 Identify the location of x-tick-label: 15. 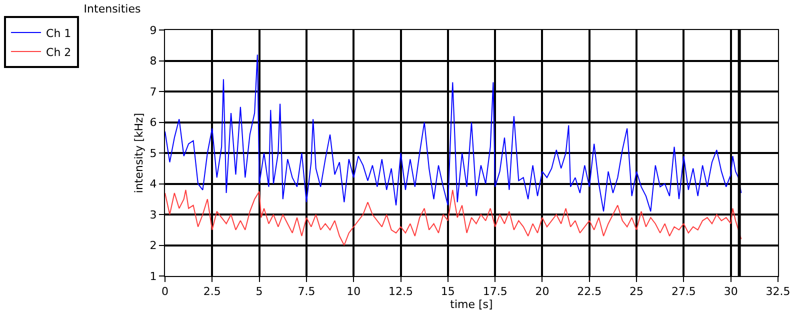
(447, 291).